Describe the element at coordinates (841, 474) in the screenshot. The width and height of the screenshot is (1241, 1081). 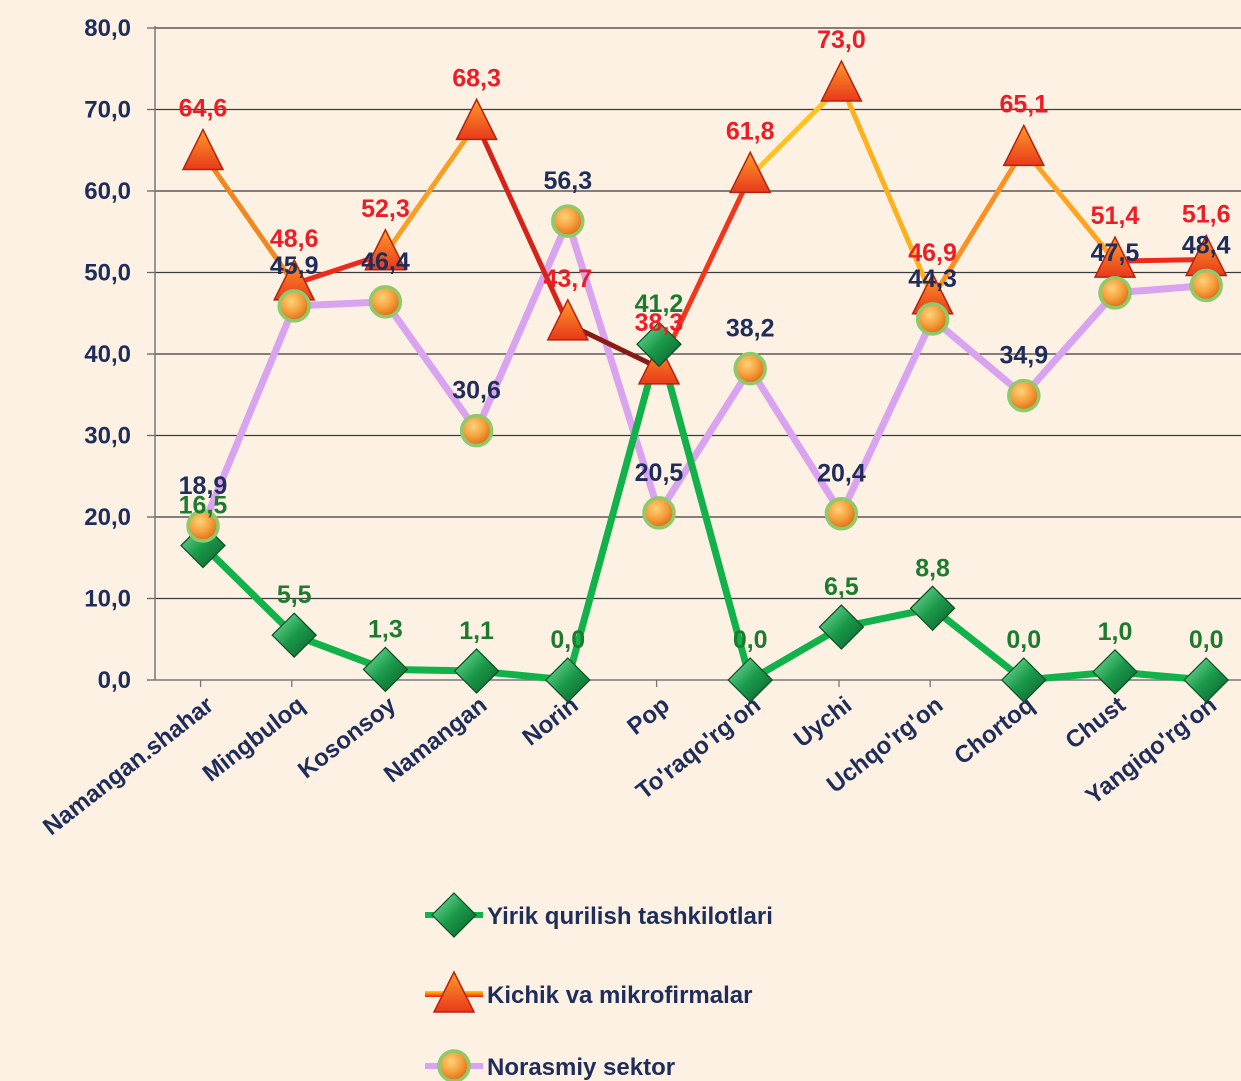
I see `data-label-norasmiy: 20,4` at that location.